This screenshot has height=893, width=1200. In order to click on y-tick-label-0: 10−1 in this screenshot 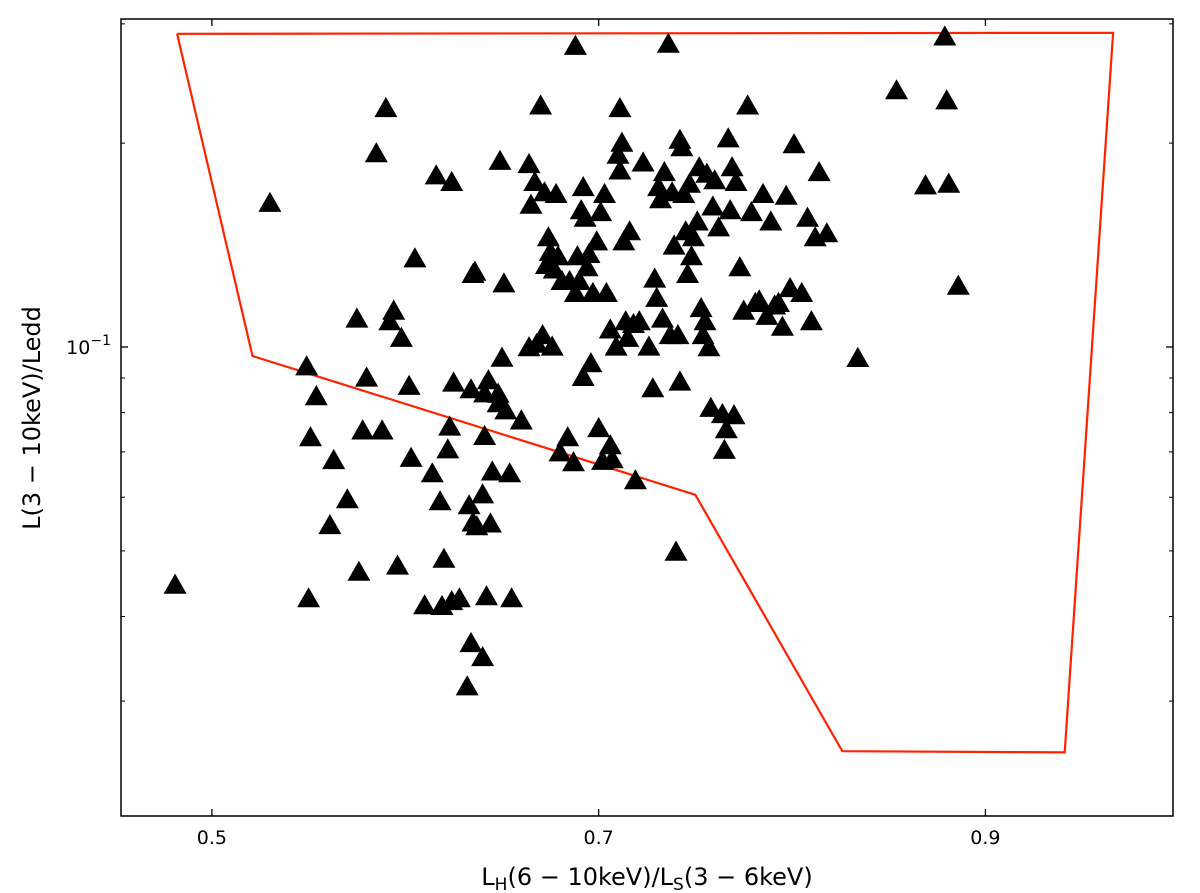, I will do `click(88, 346)`.